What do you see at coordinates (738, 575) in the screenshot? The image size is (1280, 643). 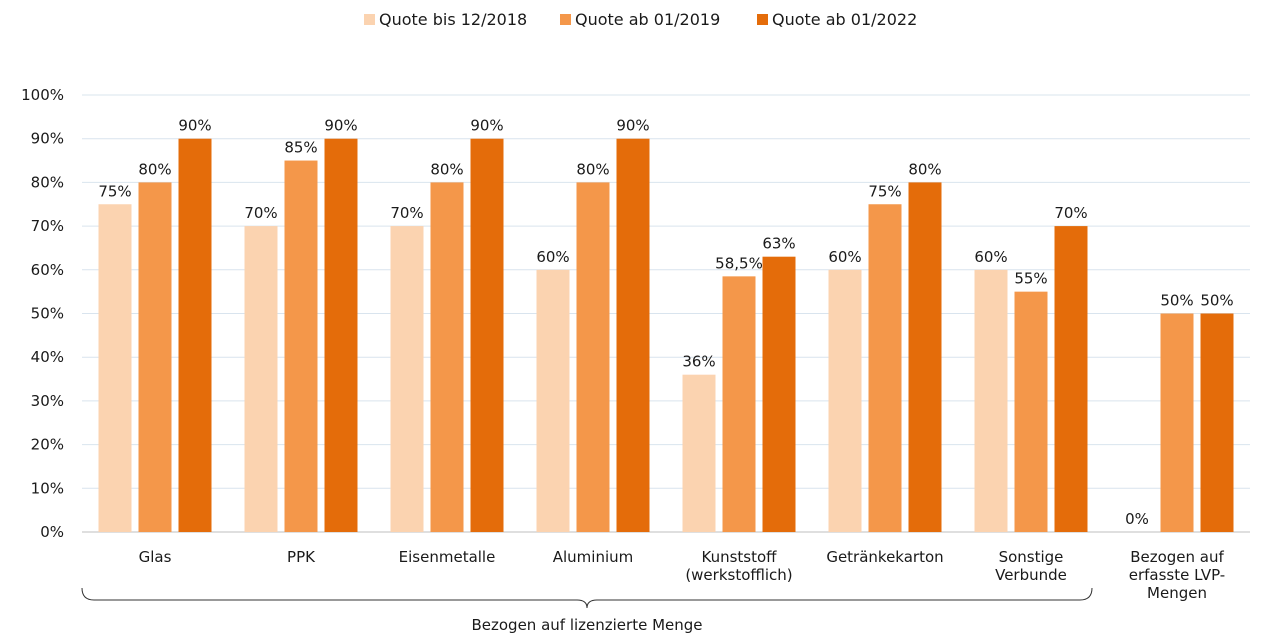 I see `category-label: (werkstofflich)` at bounding box center [738, 575].